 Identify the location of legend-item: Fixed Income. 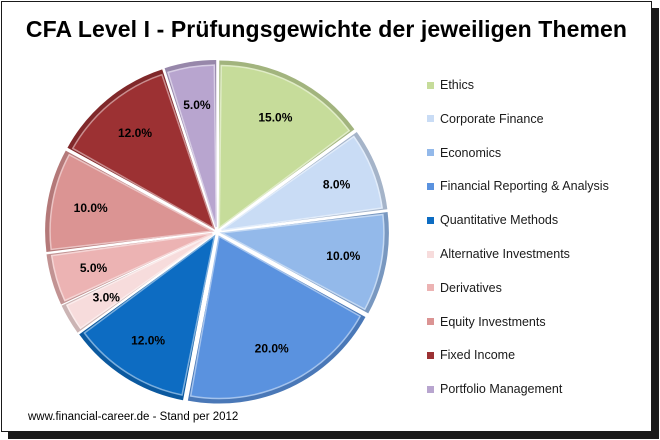
(471, 355).